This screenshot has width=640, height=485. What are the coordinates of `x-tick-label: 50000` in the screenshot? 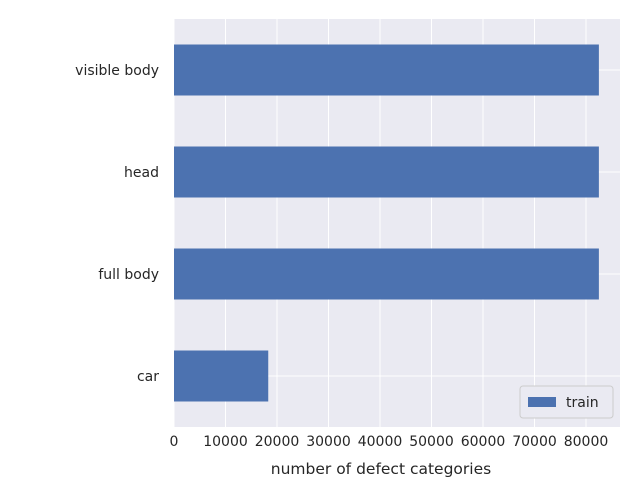 It's located at (431, 442).